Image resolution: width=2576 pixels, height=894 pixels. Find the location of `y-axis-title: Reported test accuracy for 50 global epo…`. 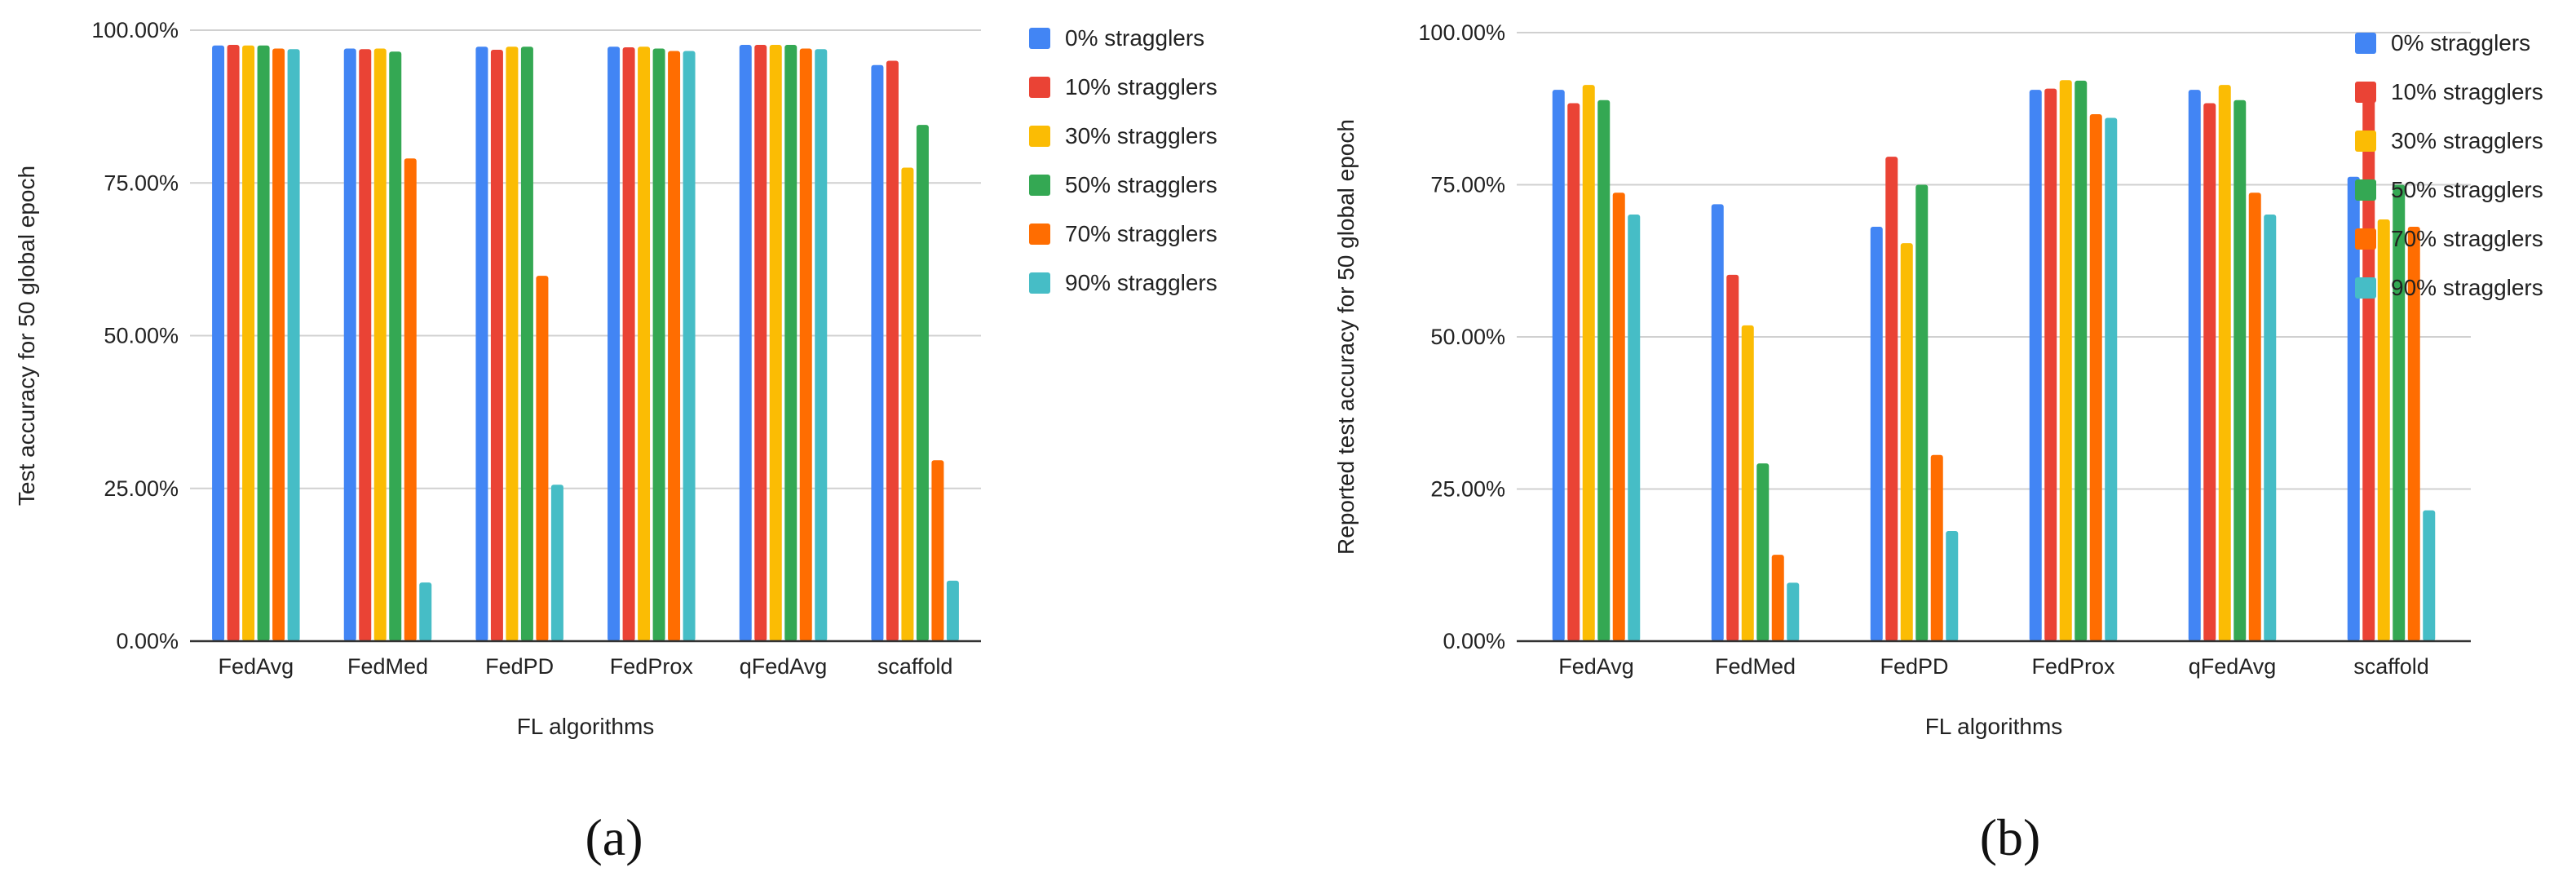

y-axis-title: Reported test accuracy for 50 global epo… is located at coordinates (1346, 337).